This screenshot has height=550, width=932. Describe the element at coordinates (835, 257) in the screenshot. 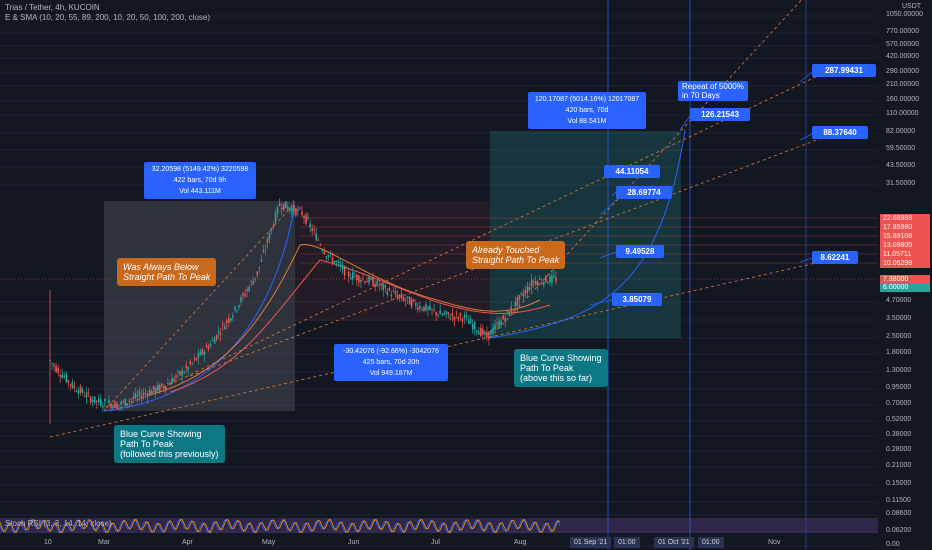

I see `target-label-8: 8.62241` at that location.